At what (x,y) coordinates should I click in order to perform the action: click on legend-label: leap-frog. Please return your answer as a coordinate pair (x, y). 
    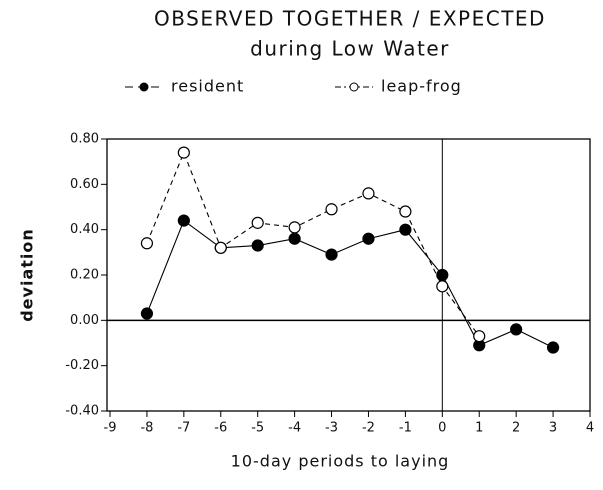
    Looking at the image, I should click on (421, 86).